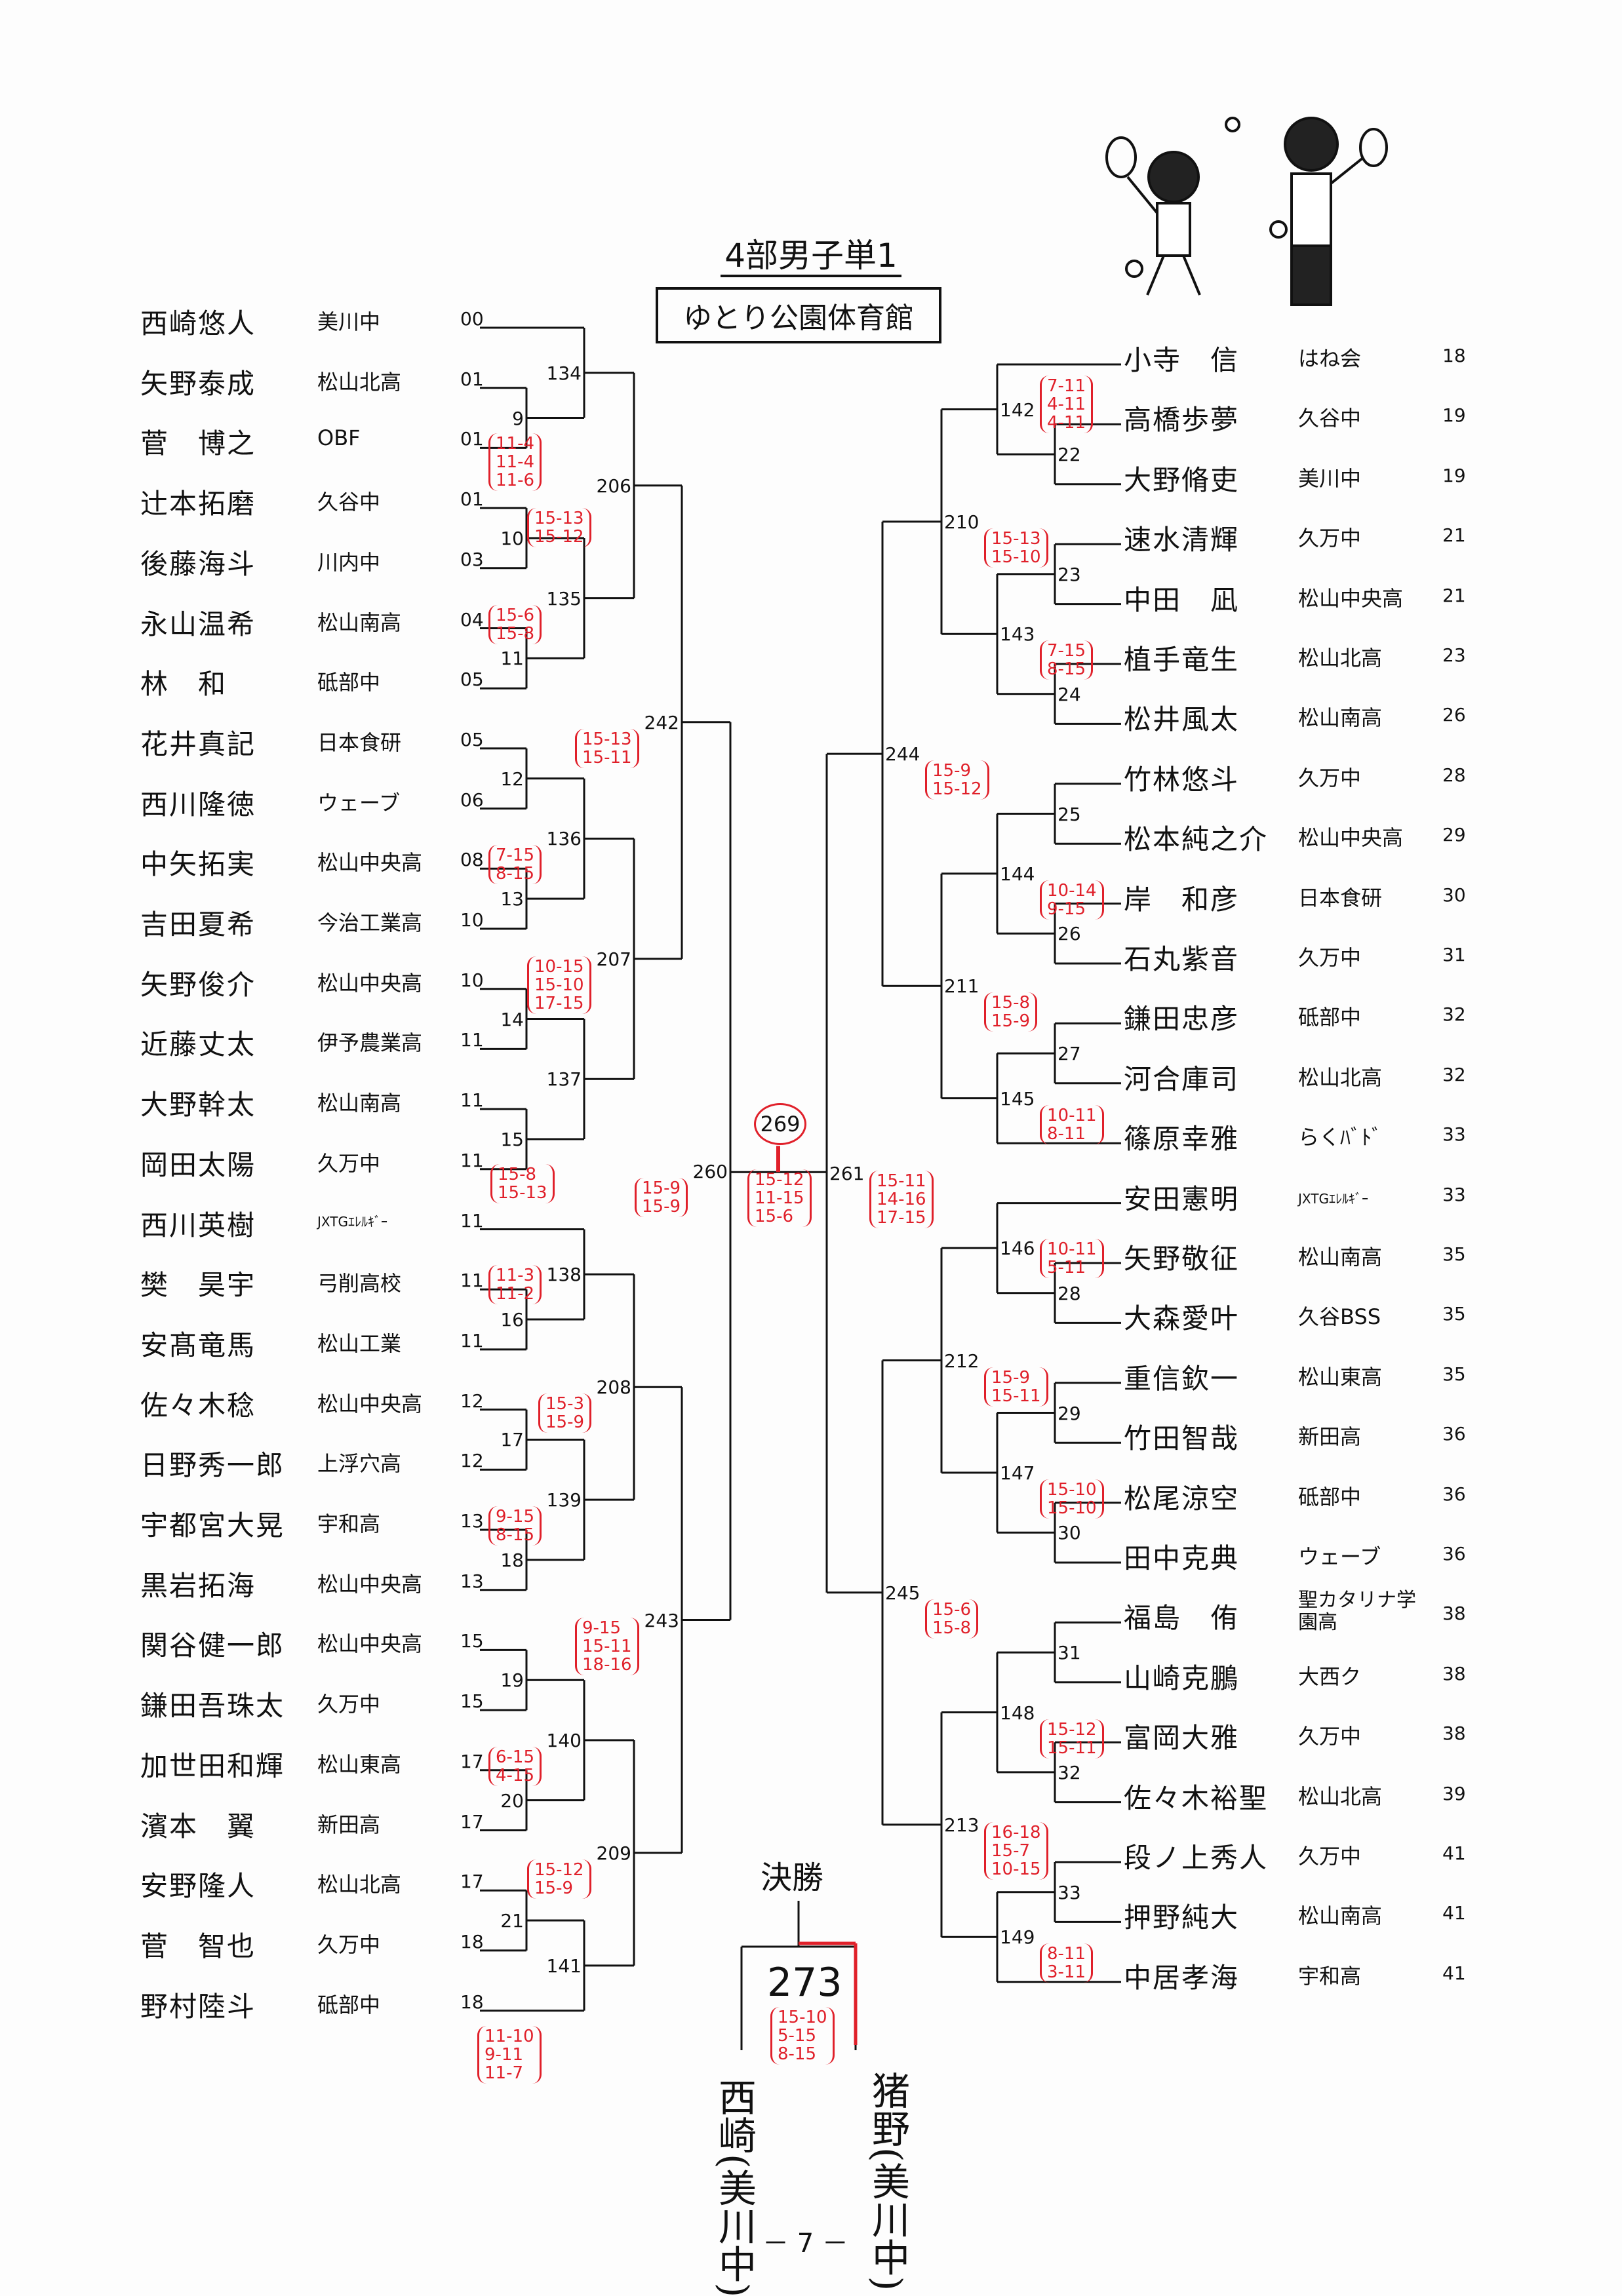 The image size is (1622, 2296). I want to click on player-team: 聖カタリナ学園高, so click(1357, 1612).